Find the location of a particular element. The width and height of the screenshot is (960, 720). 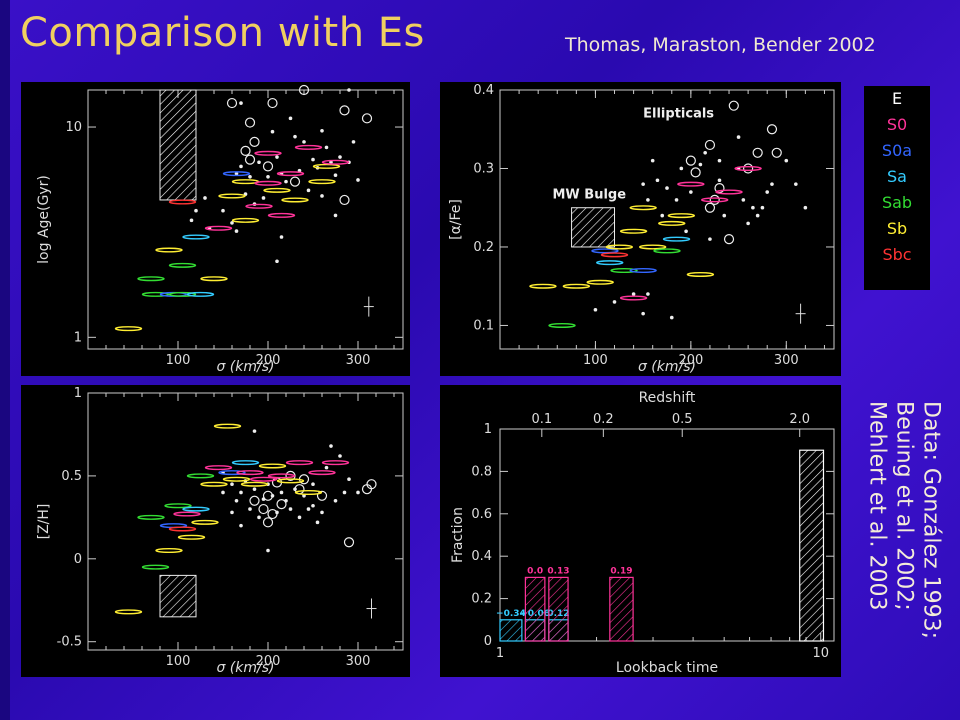

legend-item-sab: Sab is located at coordinates (897, 202).